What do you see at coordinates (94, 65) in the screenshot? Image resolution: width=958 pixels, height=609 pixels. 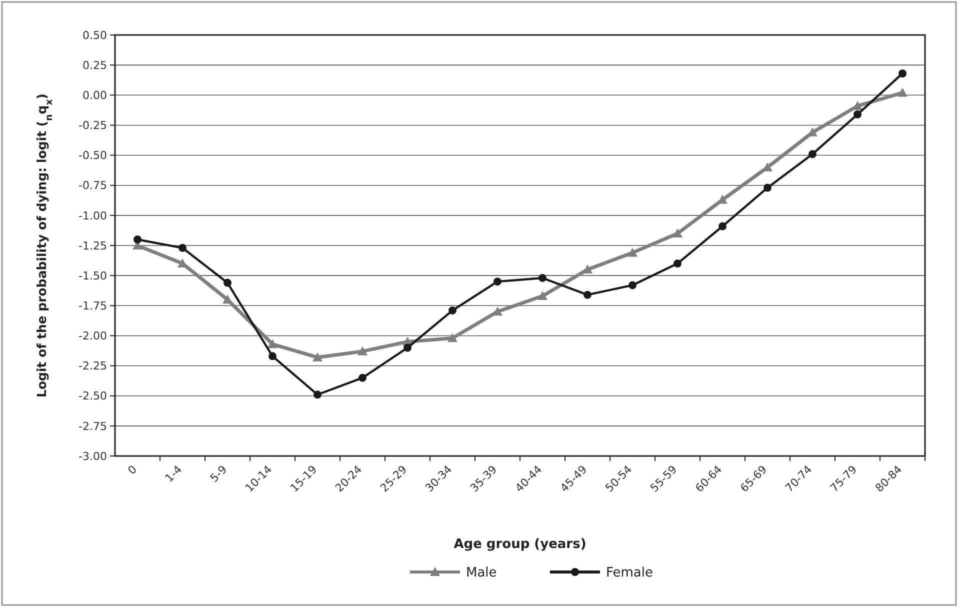 I see `y-tick-label: 0.25` at bounding box center [94, 65].